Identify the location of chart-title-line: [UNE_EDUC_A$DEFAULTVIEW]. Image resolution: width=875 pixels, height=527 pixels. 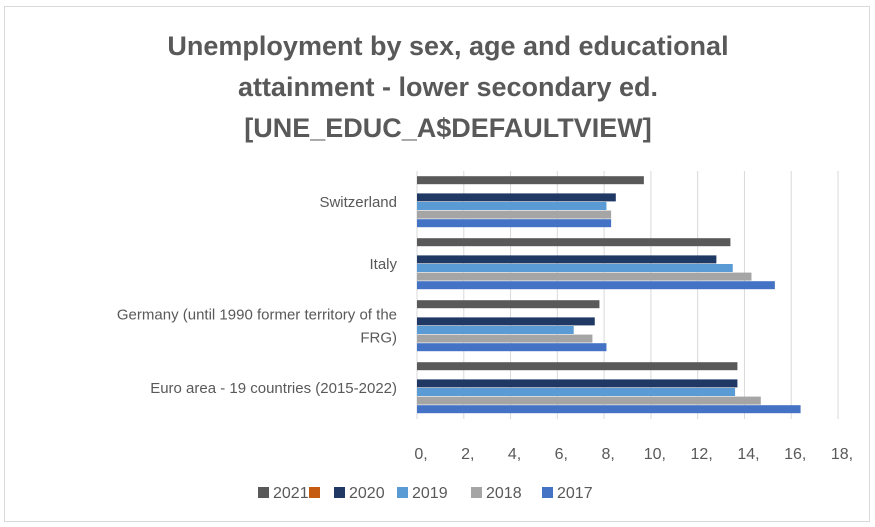
(448, 128).